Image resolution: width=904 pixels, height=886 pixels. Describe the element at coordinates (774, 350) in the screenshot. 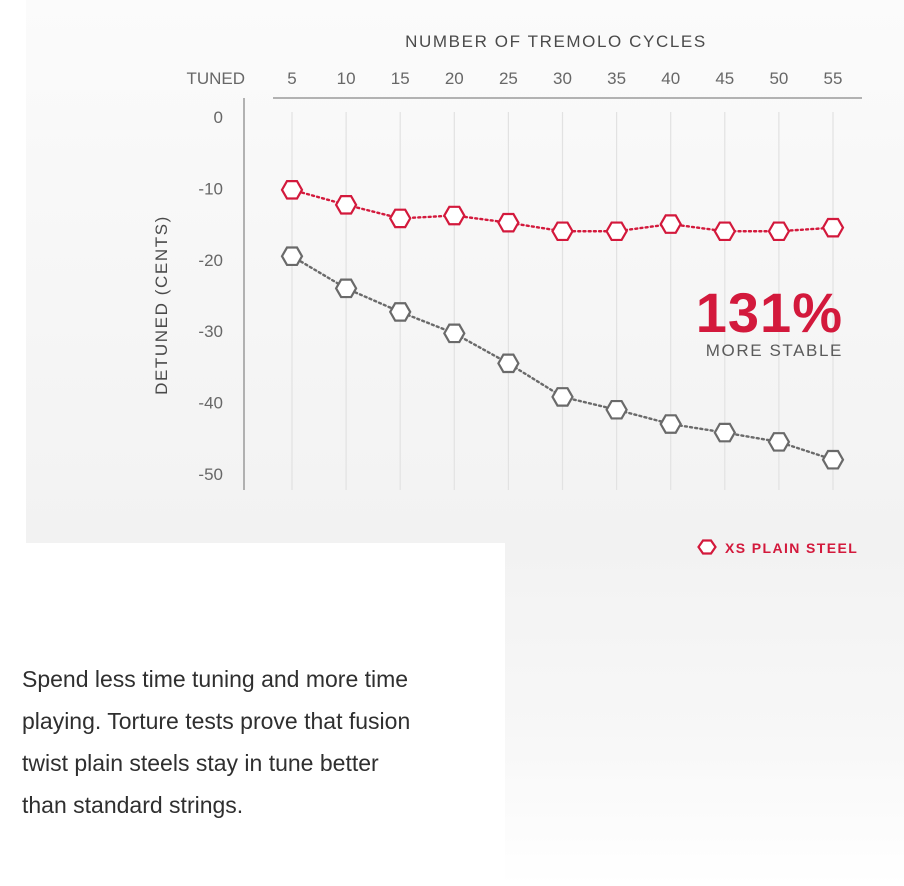

I see `stability-caption: MORE STABLE` at that location.